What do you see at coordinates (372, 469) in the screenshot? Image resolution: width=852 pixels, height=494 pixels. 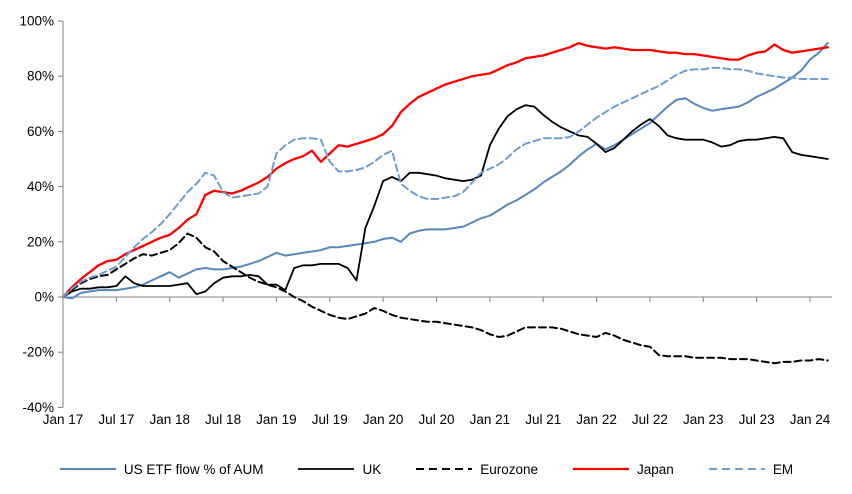 I see `legend-label: UK` at bounding box center [372, 469].